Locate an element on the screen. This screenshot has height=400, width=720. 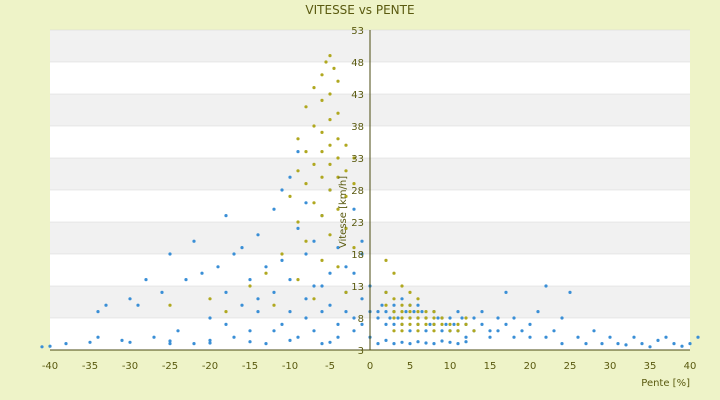
x-tick-label: 40 is located at coordinates (690, 366).